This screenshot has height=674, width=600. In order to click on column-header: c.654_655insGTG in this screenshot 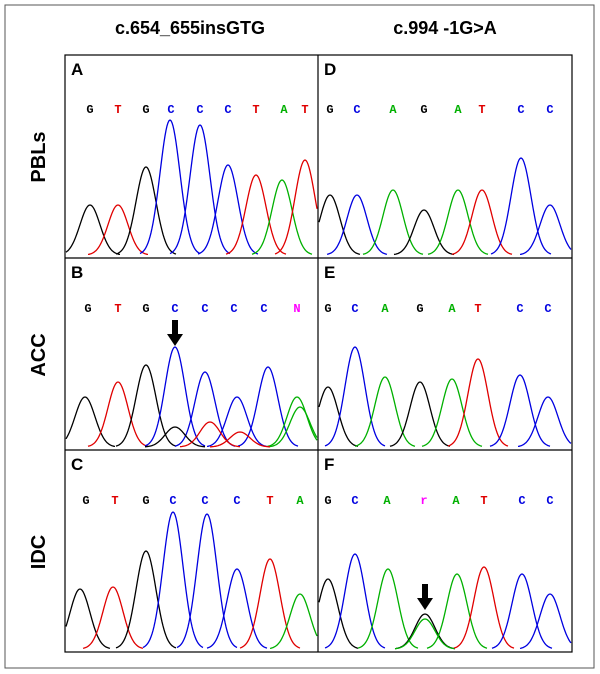, I will do `click(190, 28)`.